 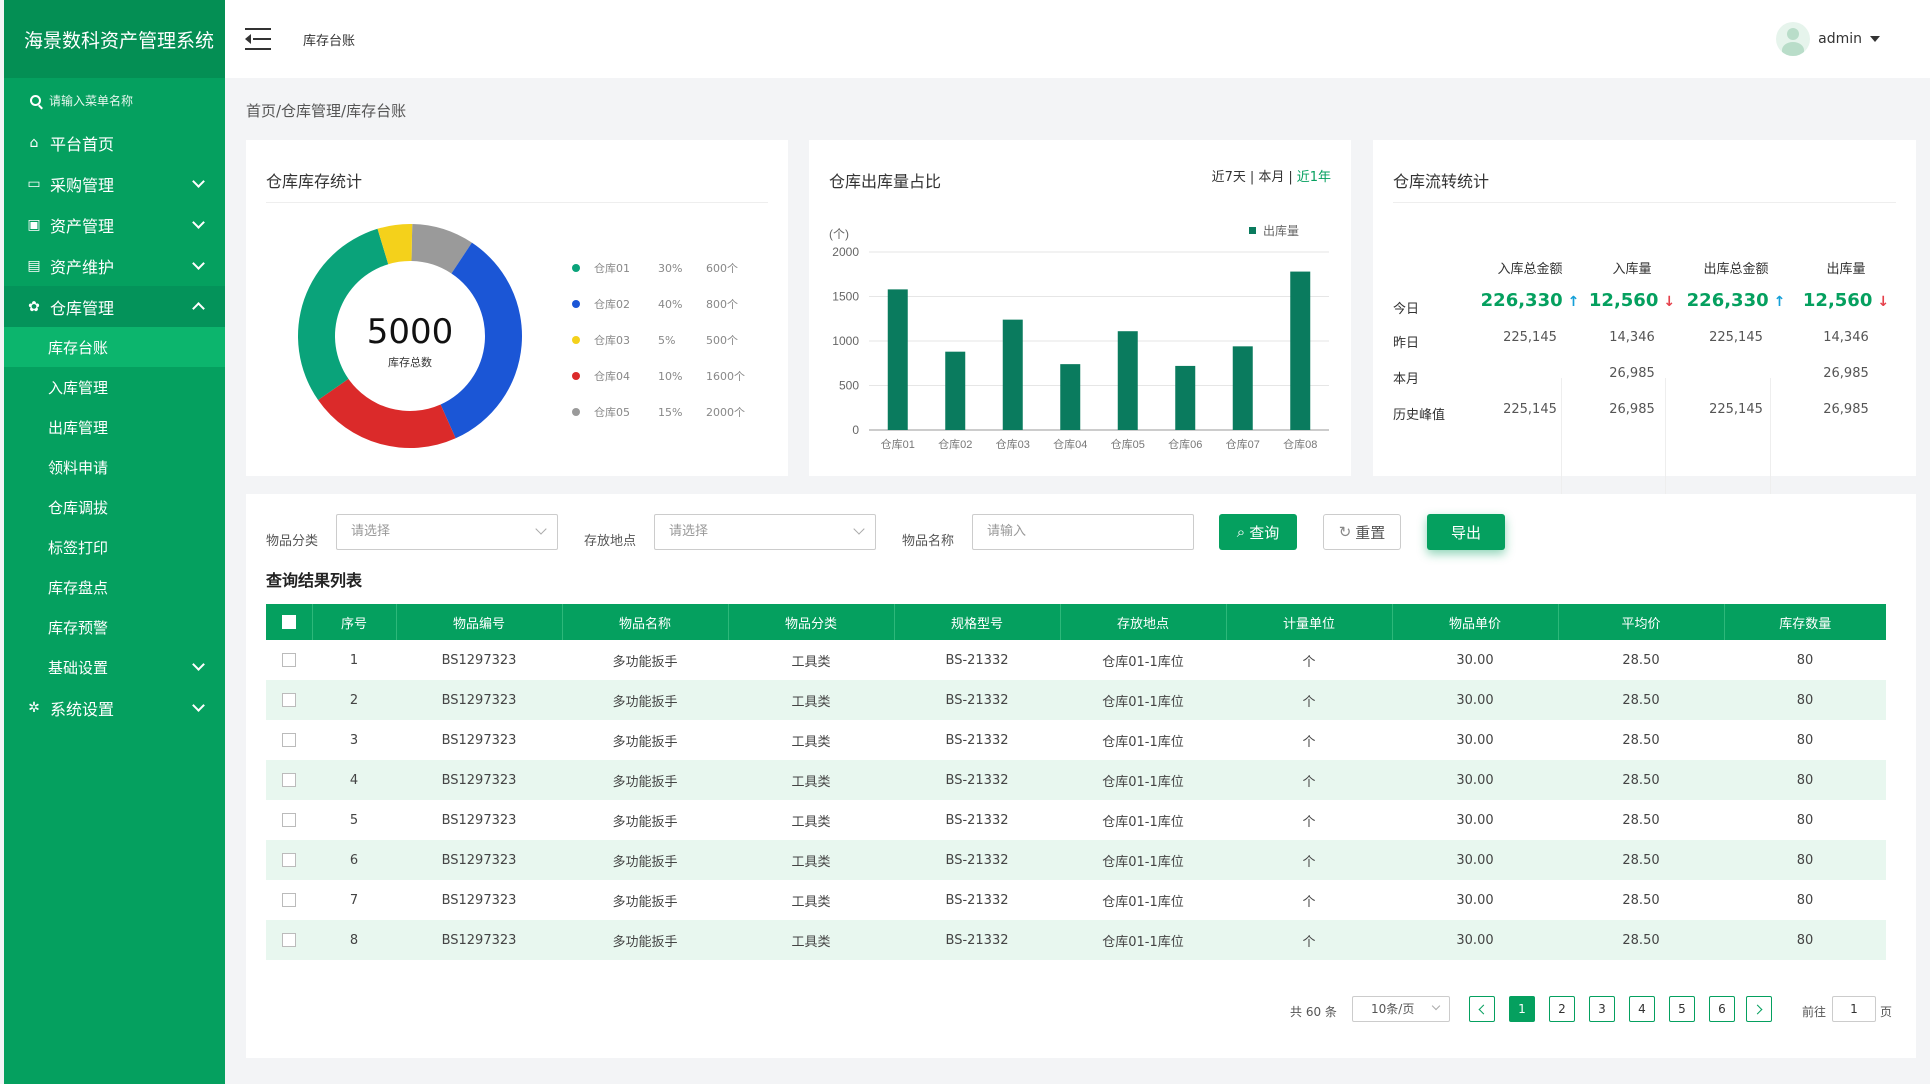 I want to click on reset-button: ↻ 重置, so click(x=1362, y=532).